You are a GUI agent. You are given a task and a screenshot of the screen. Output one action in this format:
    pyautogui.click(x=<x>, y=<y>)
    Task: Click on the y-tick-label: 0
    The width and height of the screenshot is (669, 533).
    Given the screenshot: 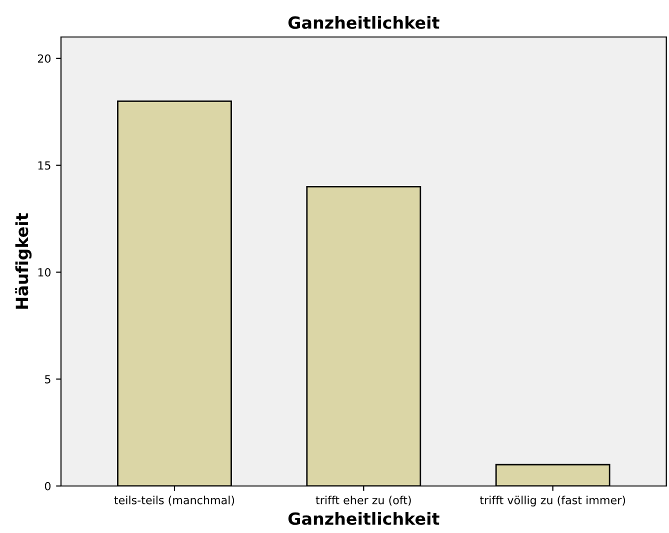 What is the action you would take?
    pyautogui.click(x=47, y=486)
    